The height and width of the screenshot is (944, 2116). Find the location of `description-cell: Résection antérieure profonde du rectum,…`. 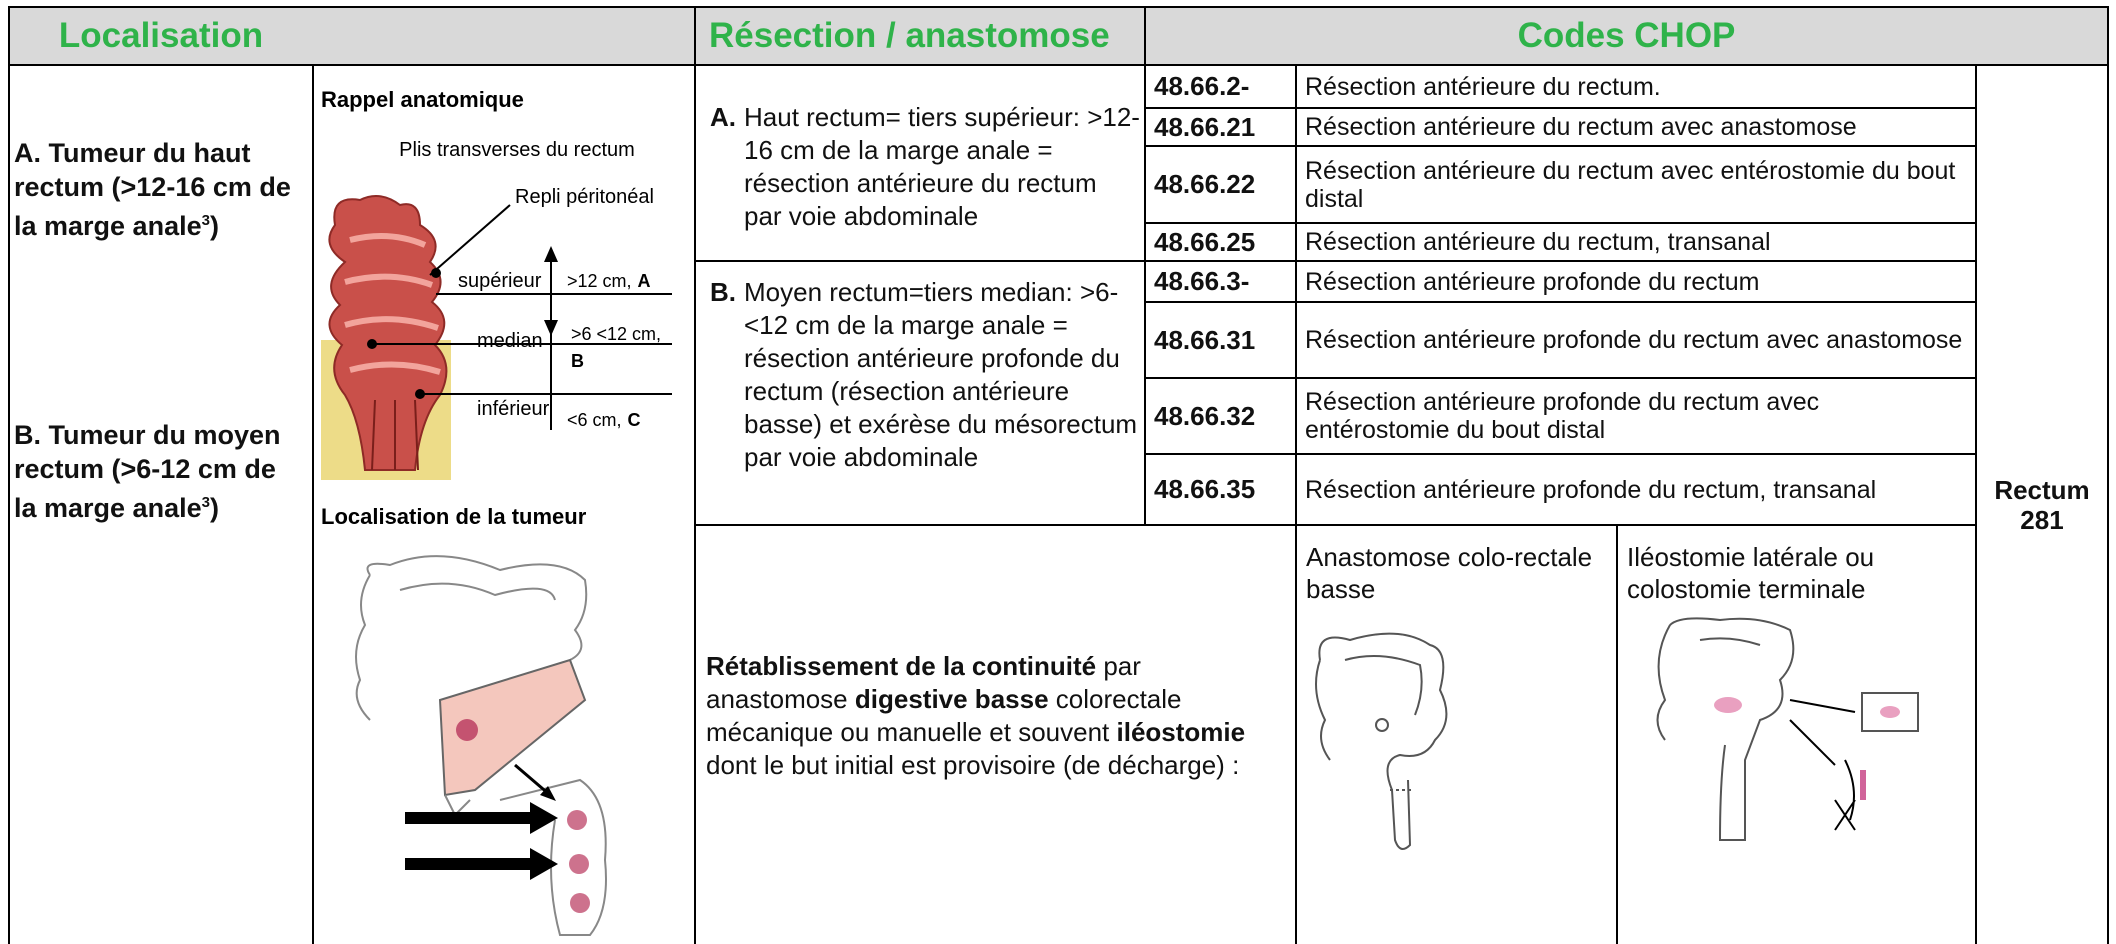

description-cell: Résection antérieure profonde du rectum,… is located at coordinates (1591, 489).